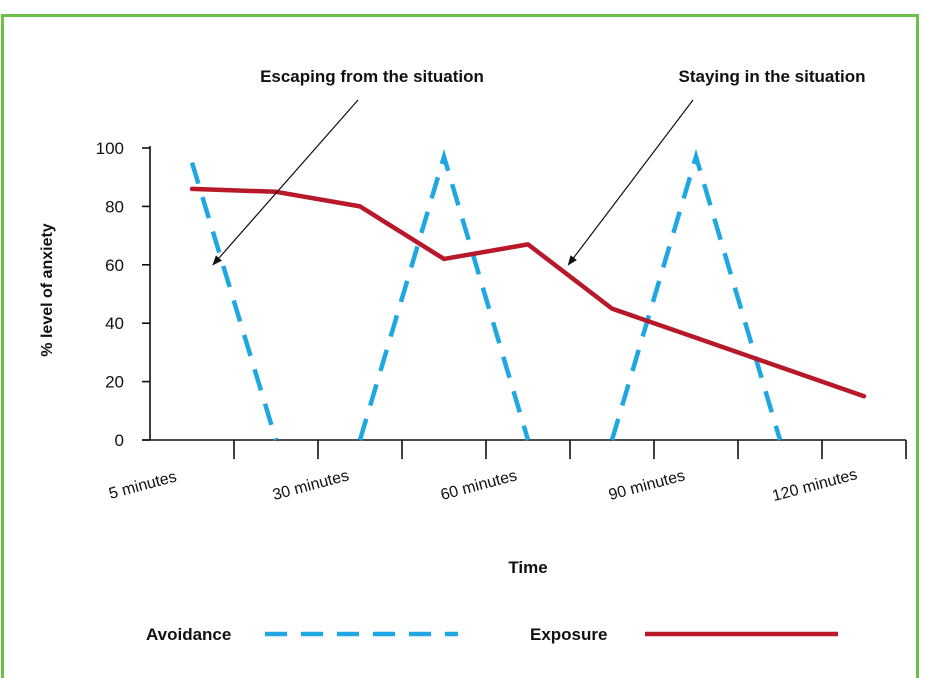 The width and height of the screenshot is (925, 678). I want to click on annotation-text-0: Escaping from the situation, so click(372, 76).